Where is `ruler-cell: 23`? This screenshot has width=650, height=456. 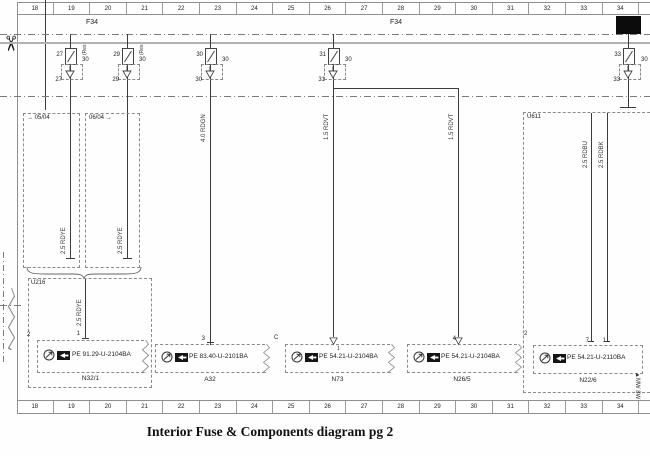
ruler-cell: 23 is located at coordinates (218, 8).